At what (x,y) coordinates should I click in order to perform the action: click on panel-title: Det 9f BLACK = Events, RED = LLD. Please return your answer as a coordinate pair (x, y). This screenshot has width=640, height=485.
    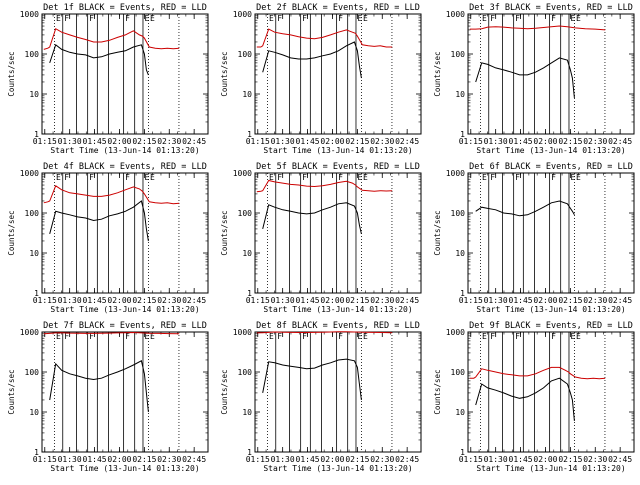
    Looking at the image, I should click on (551, 326).